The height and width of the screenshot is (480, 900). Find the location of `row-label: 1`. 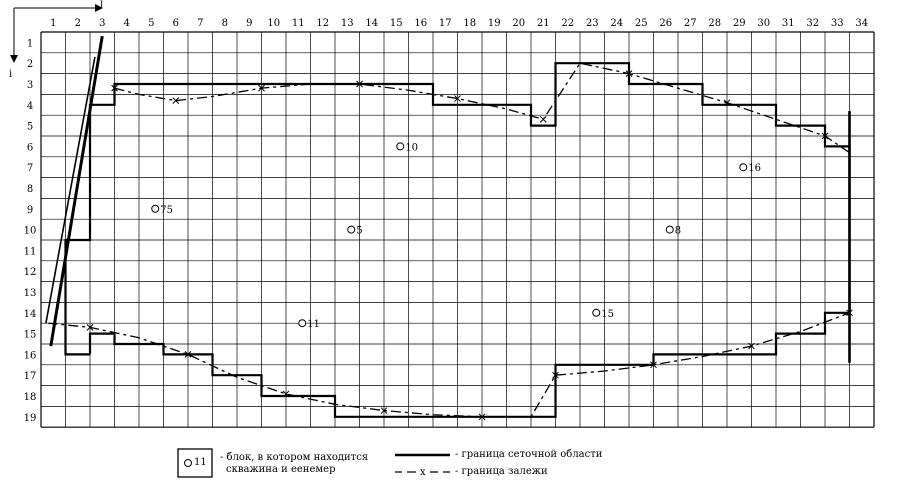

row-label: 1 is located at coordinates (30, 43).